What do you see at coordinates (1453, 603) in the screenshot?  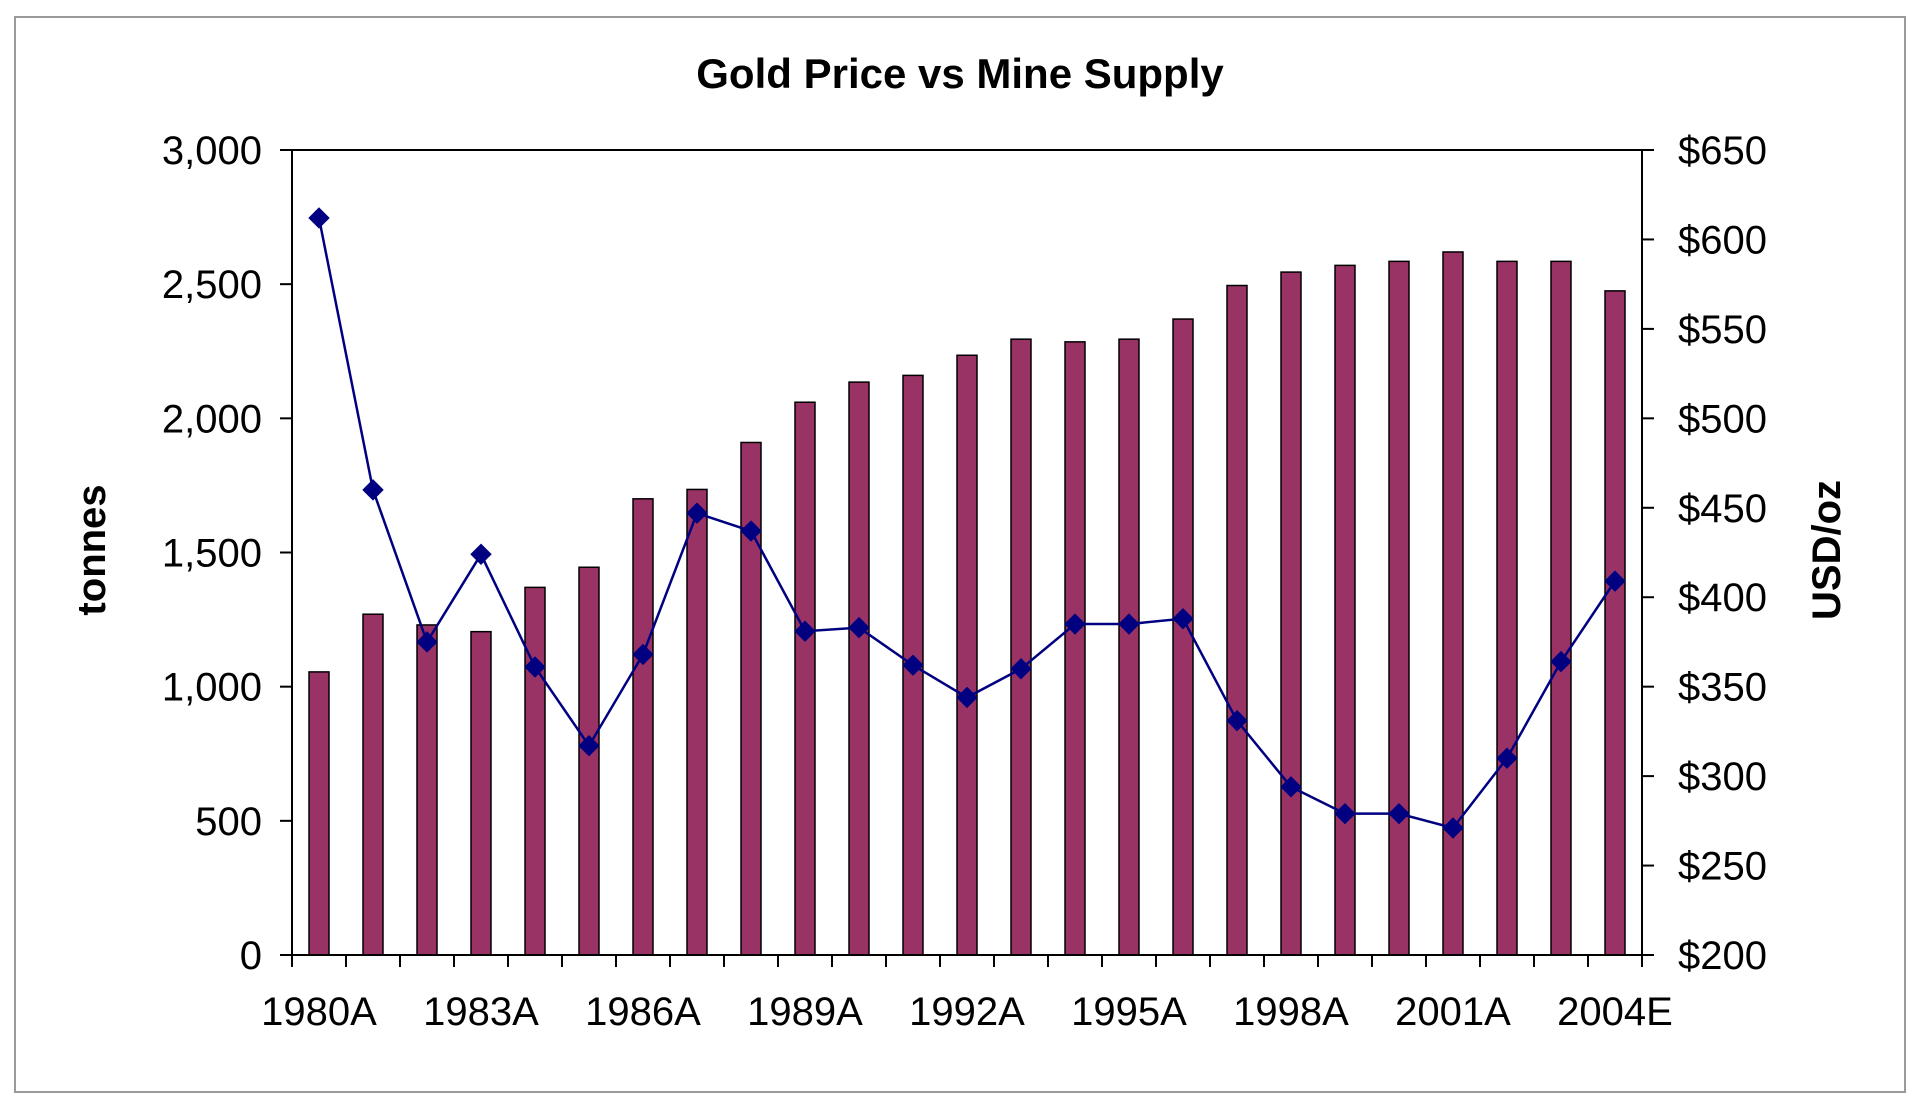 I see `bar-2001A` at bounding box center [1453, 603].